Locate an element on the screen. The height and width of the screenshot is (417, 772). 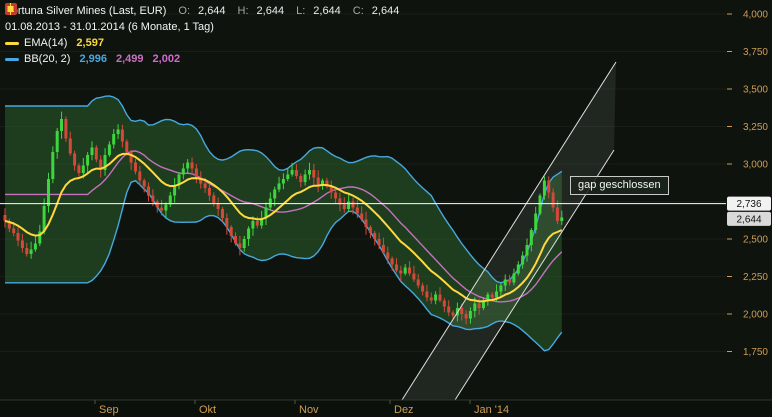
svg-text: 2,000 is located at coordinates (755, 315).